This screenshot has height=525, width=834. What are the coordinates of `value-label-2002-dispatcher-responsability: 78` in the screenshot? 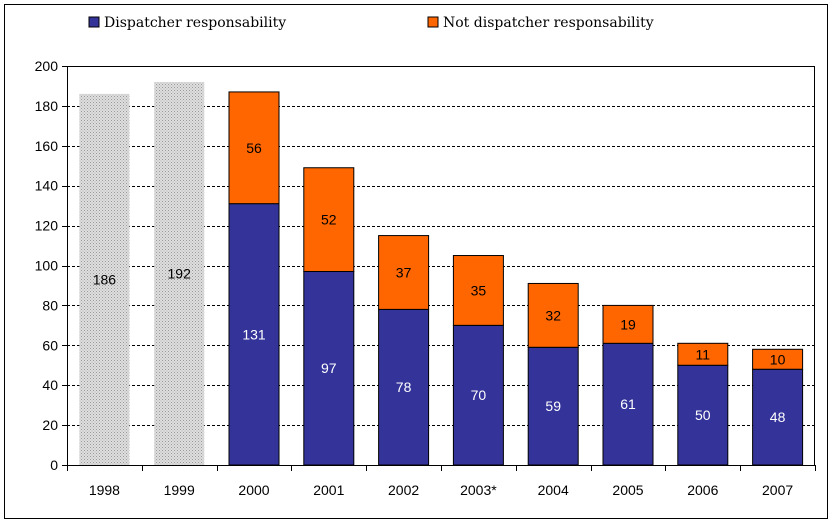 It's located at (404, 387).